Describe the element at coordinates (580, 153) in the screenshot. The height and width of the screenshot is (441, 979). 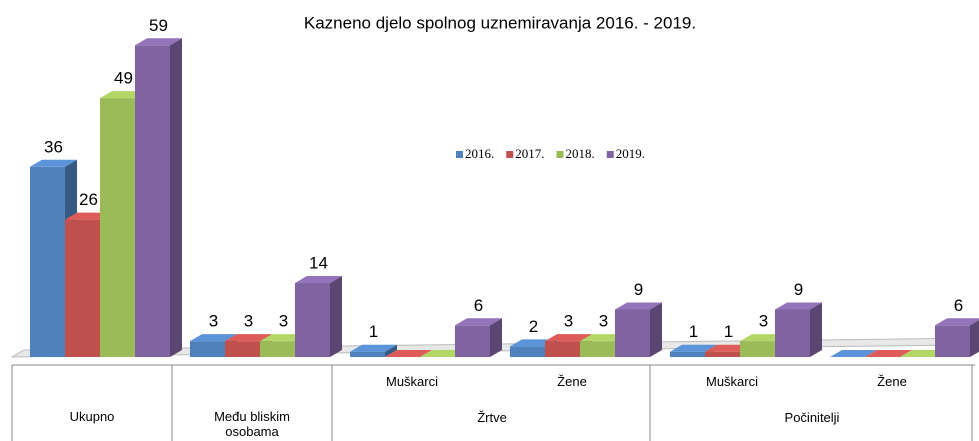
I see `legend-label: 2018.` at that location.